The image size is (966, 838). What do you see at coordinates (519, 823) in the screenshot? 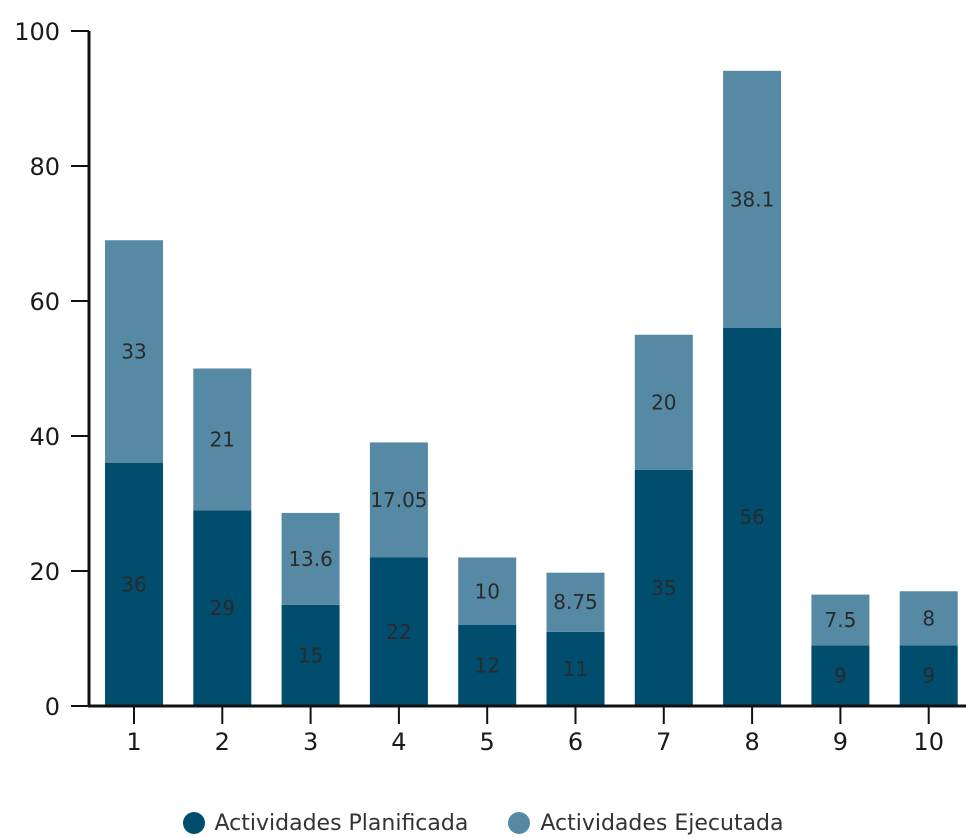
I see `legend-swatch-ejecutada` at bounding box center [519, 823].